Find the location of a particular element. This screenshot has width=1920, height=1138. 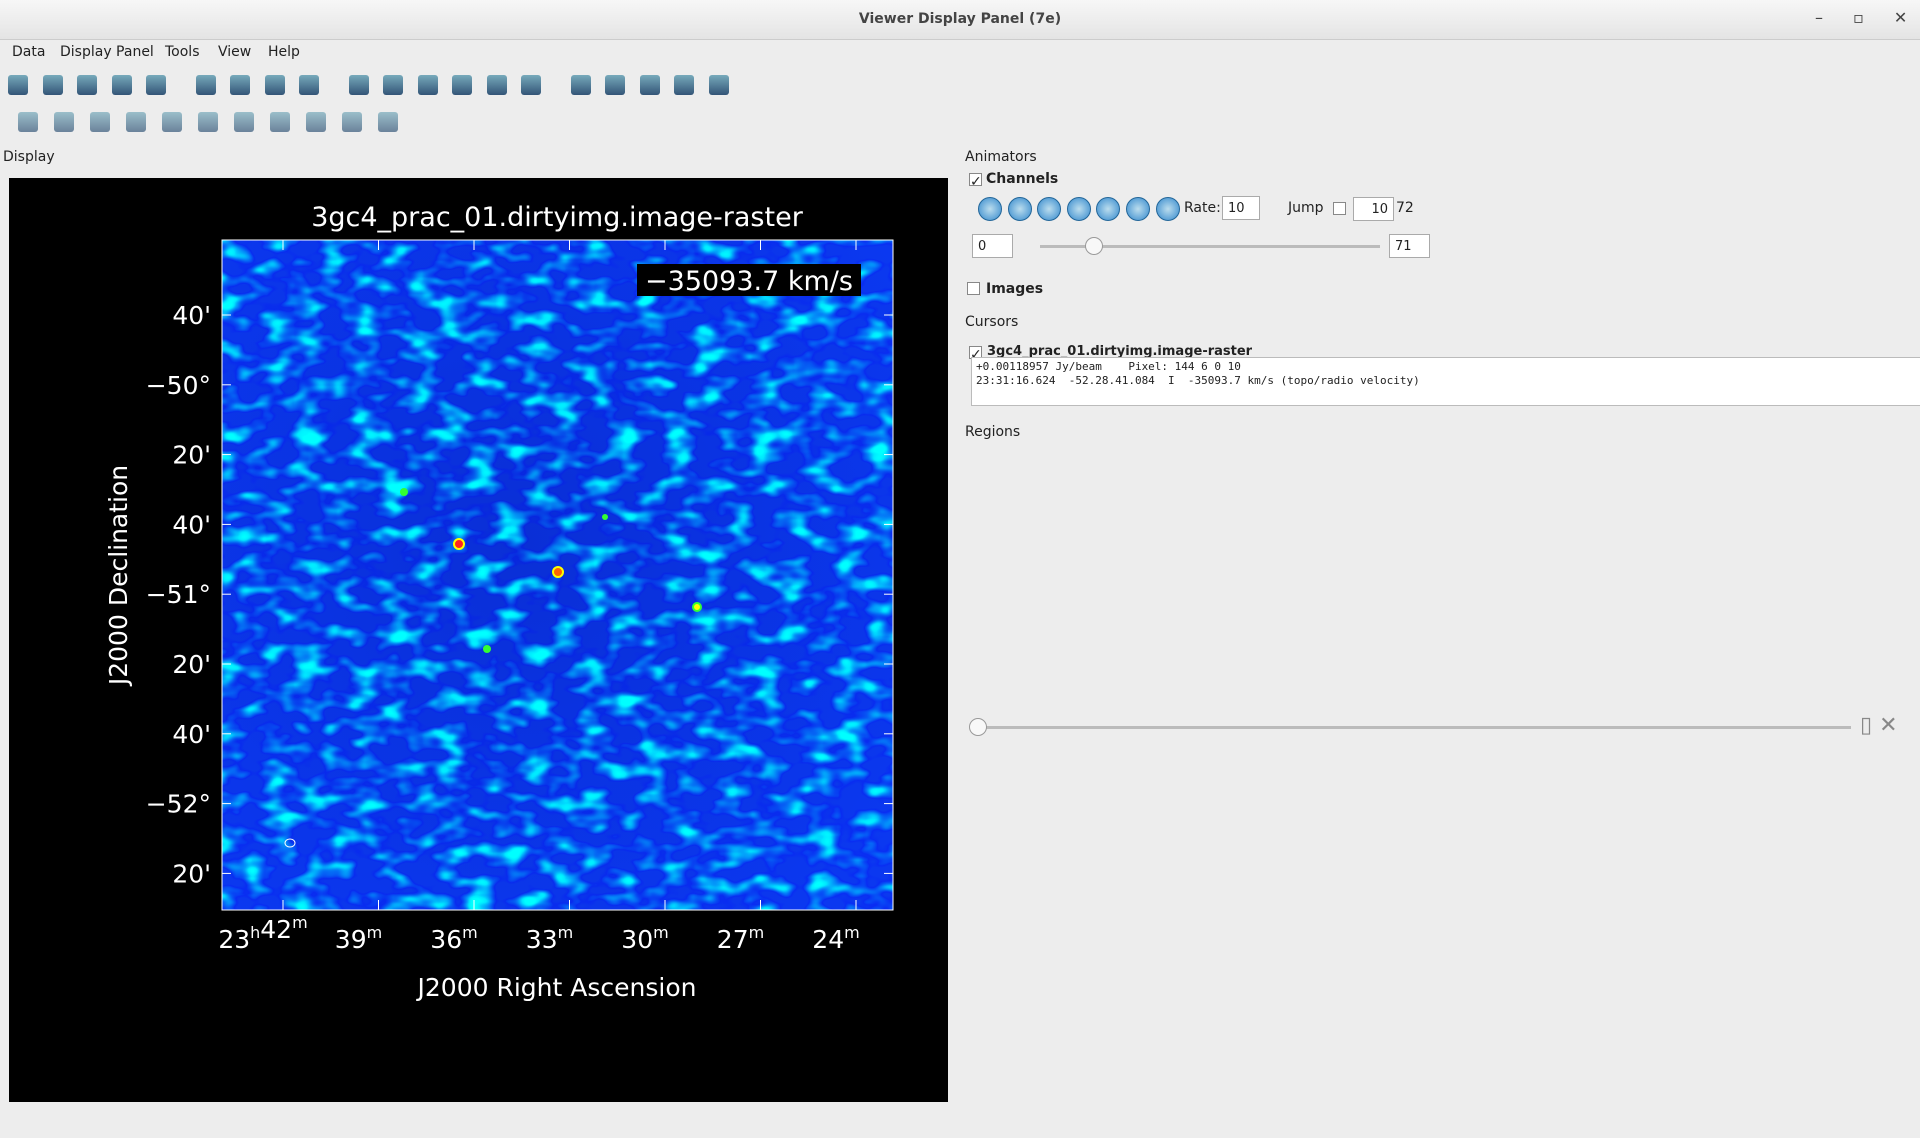

window-title: Viewer Display Panel (7e) is located at coordinates (960, 19).